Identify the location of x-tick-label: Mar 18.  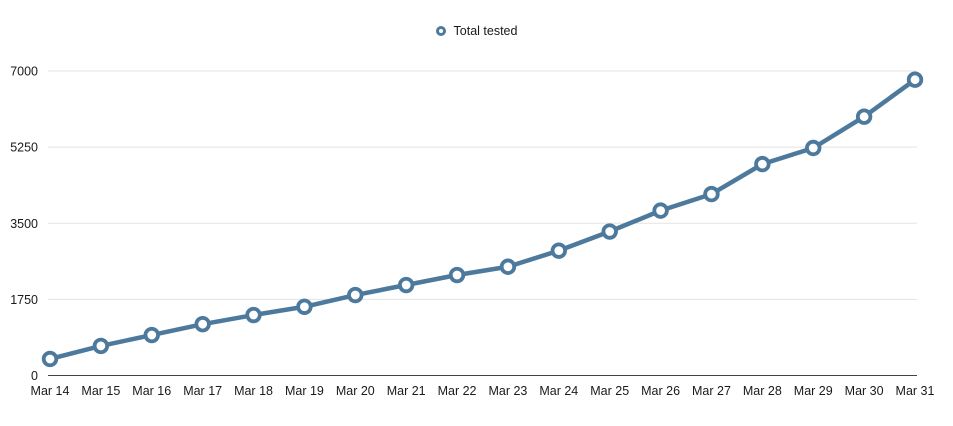
(253, 391).